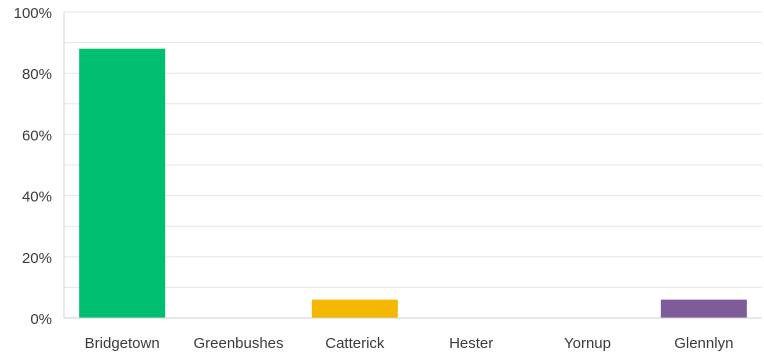 This screenshot has height=359, width=764. What do you see at coordinates (37, 135) in the screenshot?
I see `y-tick-label: 60%` at bounding box center [37, 135].